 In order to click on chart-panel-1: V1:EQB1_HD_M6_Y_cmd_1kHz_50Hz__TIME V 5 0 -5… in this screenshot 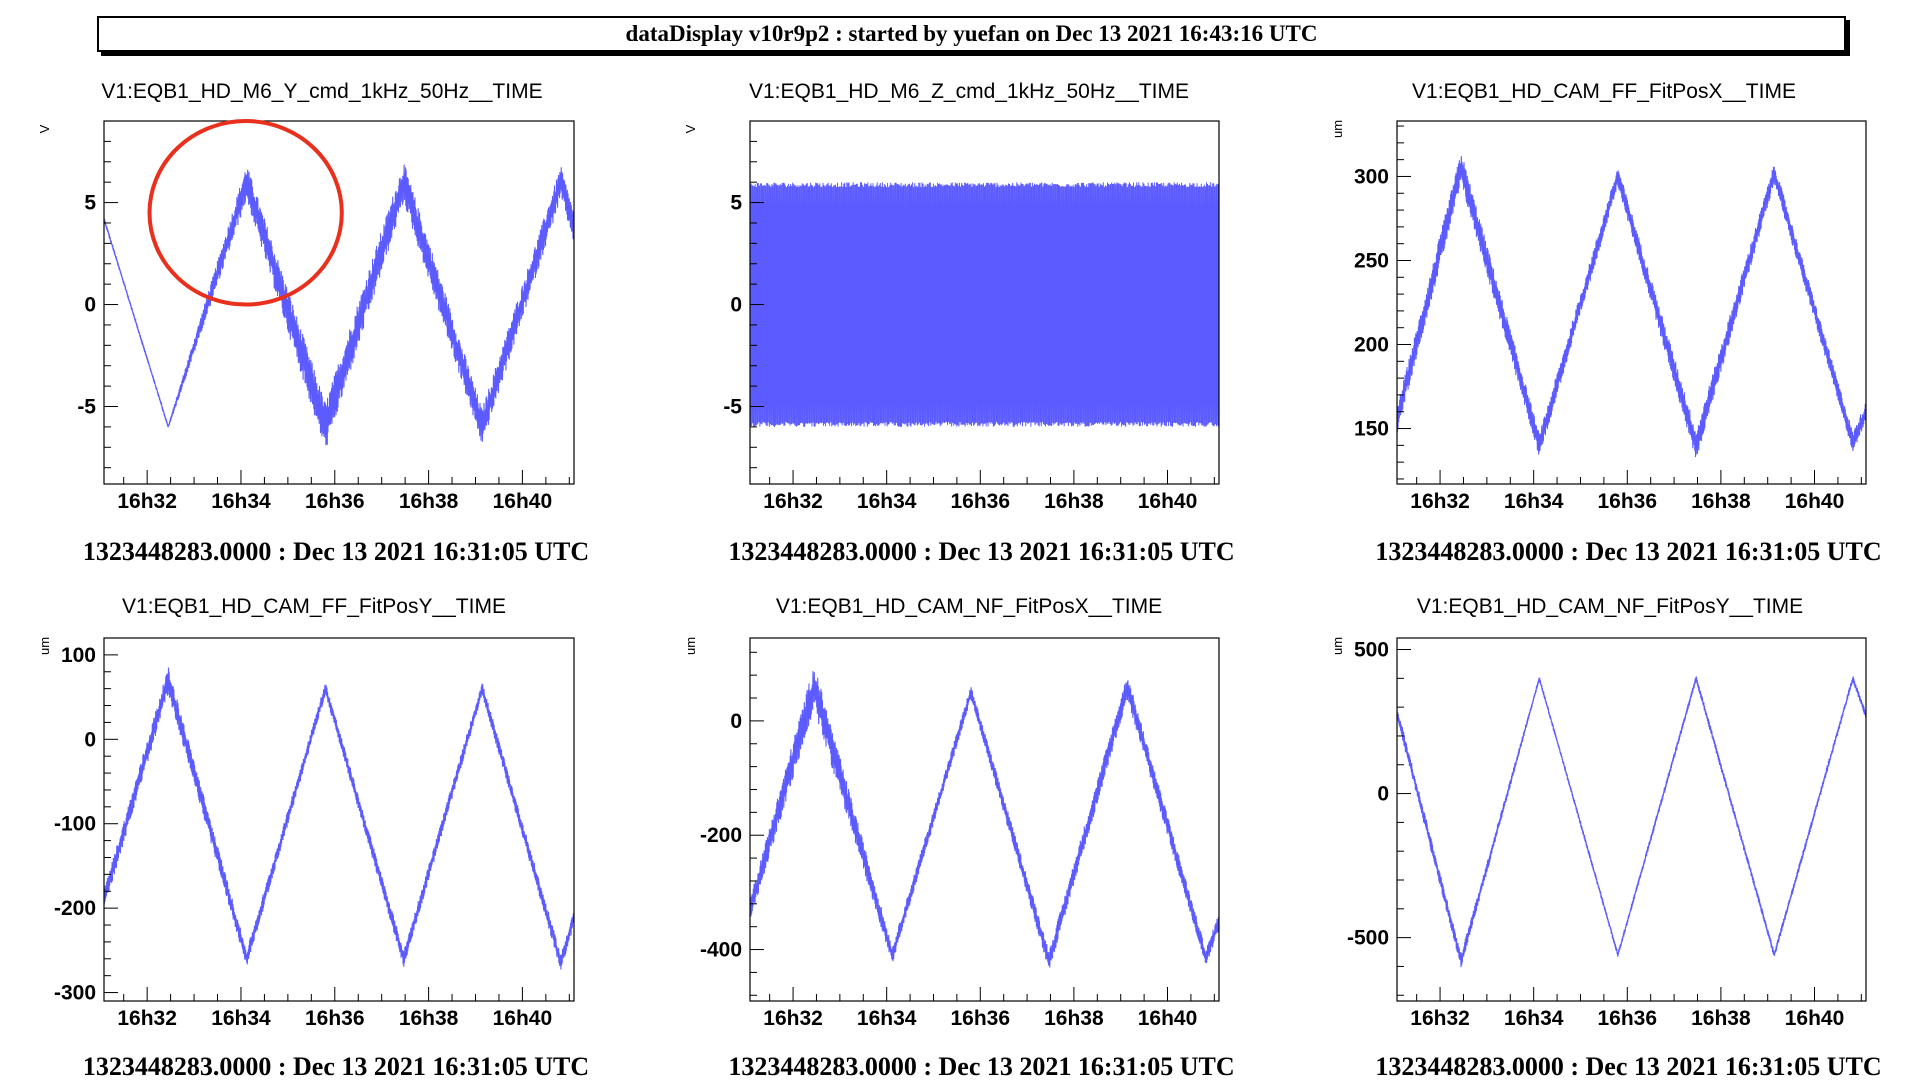, I will do `click(313, 323)`.